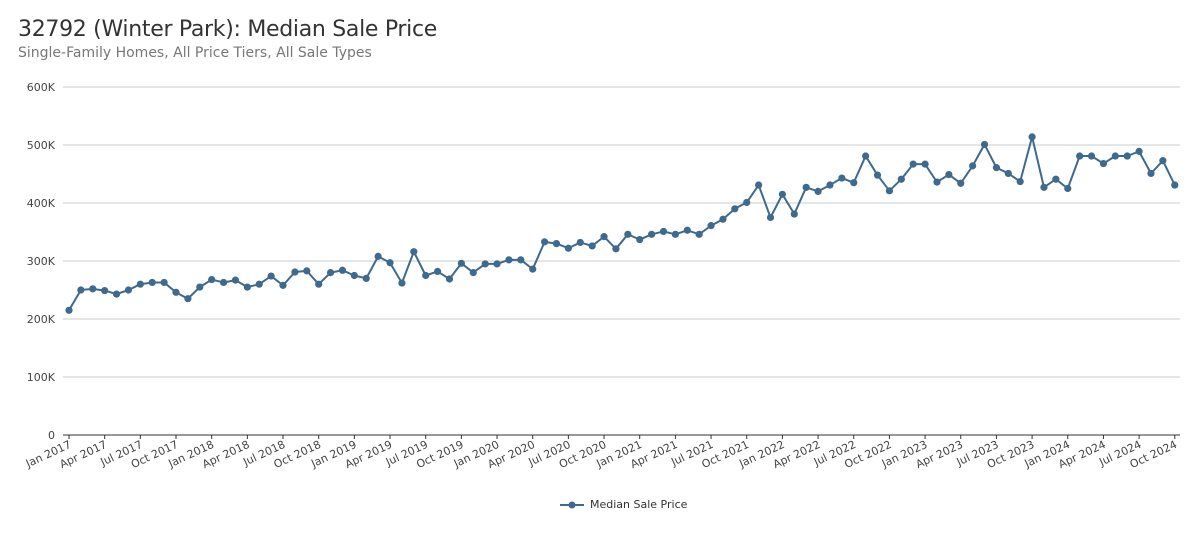 This screenshot has height=550, width=1200. I want to click on legend-line-marker-icon, so click(572, 504).